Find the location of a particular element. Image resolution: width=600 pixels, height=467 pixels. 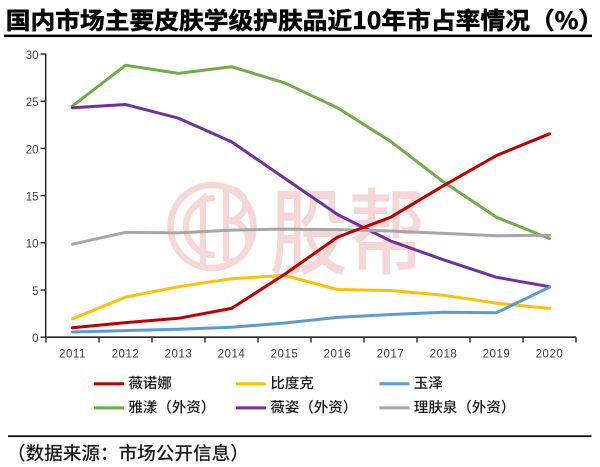

svg-text: 0 is located at coordinates (35, 339).